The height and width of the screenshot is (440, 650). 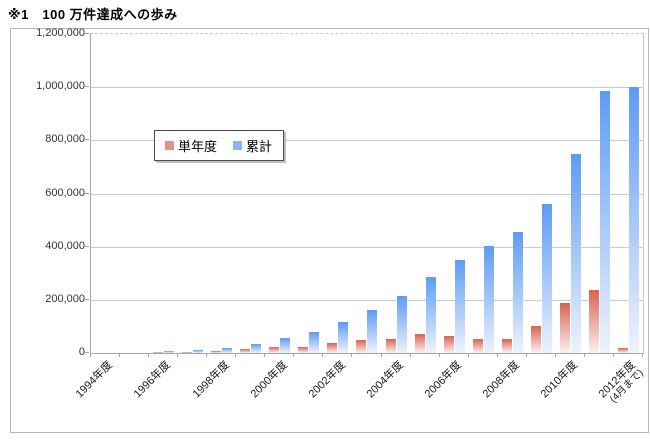 I want to click on bar-annual-2009年度, so click(x=535, y=339).